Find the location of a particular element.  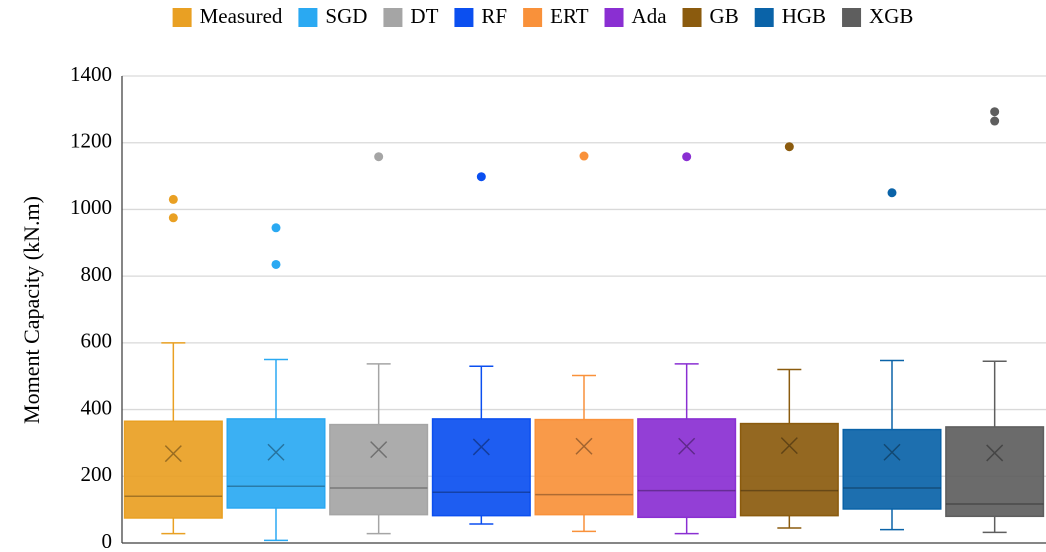

legend: Measured SGD DT RF ERT Ada GB HGB XGB is located at coordinates (542, 16).